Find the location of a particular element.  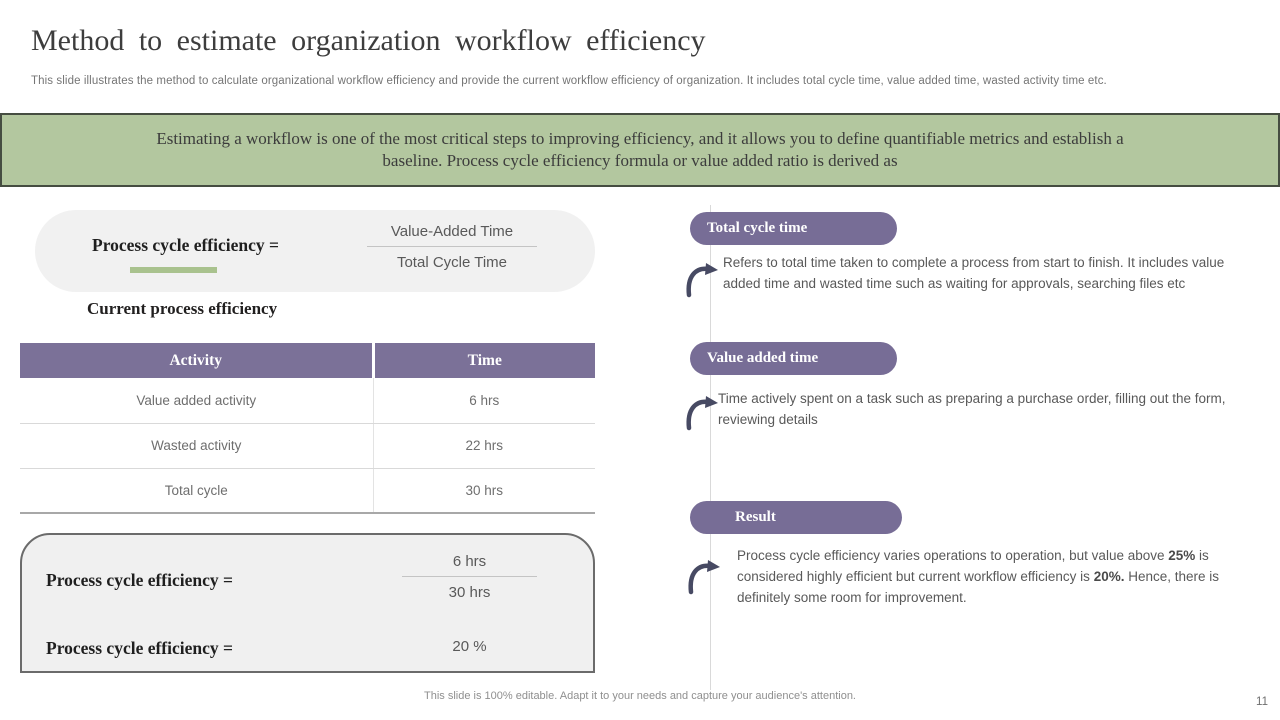

calc-numerator: 6 hrs is located at coordinates (469, 561).